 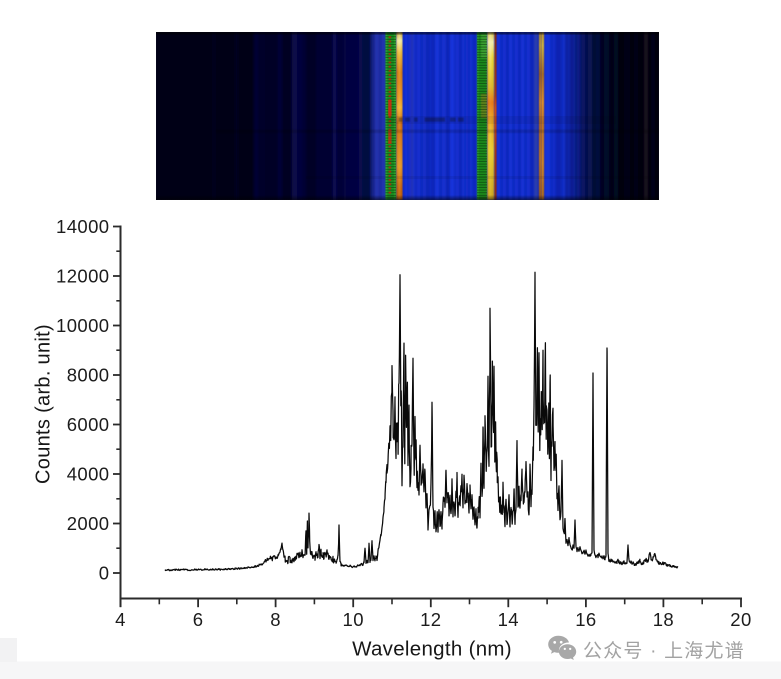 I want to click on svg-text: 16, so click(x=585, y=619).